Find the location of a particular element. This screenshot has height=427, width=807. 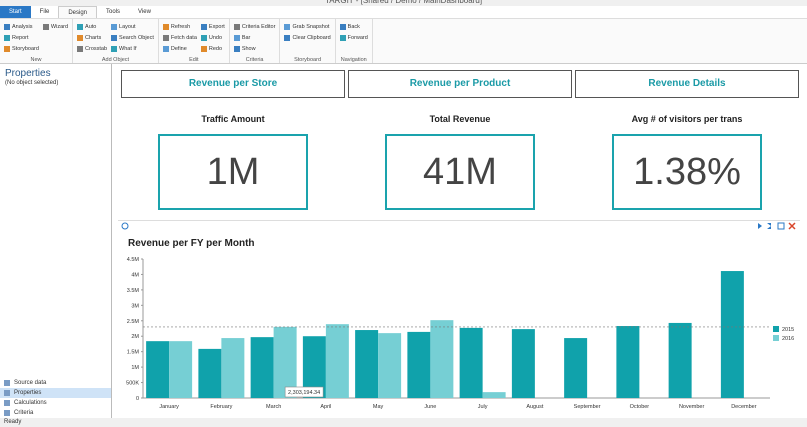

ribbon-group-label: Navigation is located at coordinates (353, 60).